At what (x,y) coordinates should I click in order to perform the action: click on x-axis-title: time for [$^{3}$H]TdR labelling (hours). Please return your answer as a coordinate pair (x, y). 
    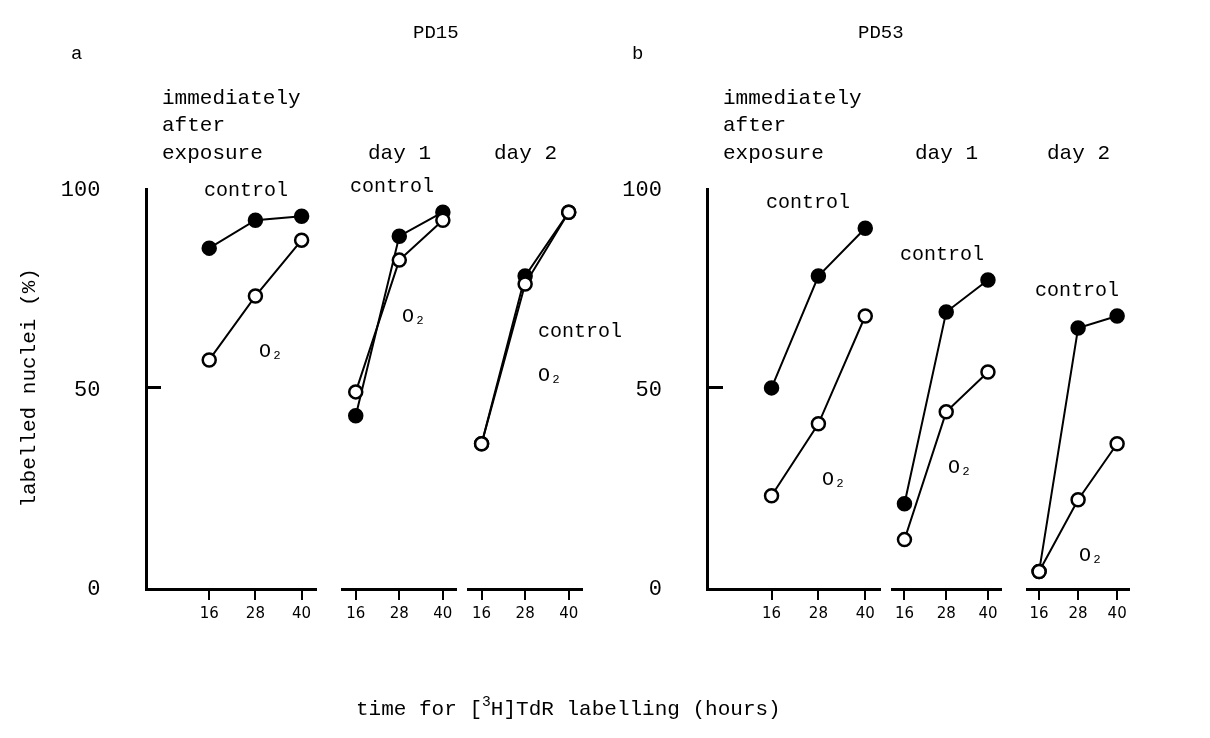
    Looking at the image, I should click on (568, 707).